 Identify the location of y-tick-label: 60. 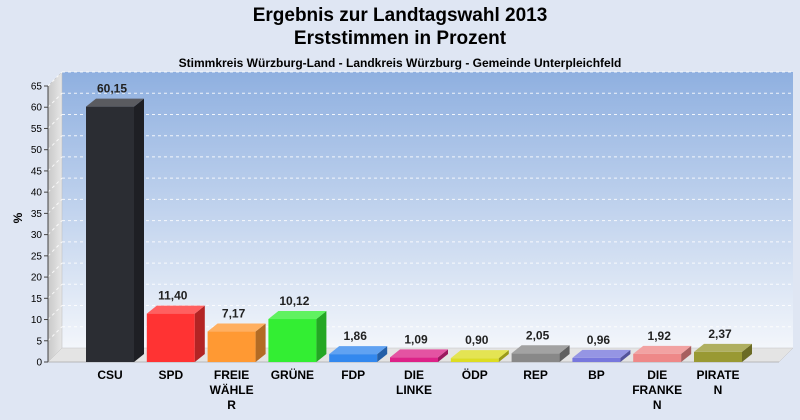
(37, 108).